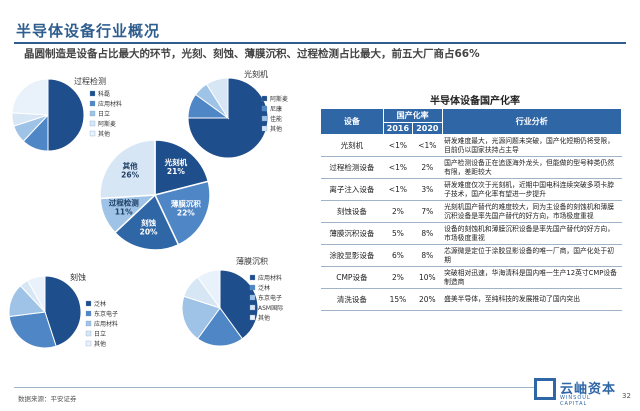 This screenshot has width=640, height=411. Describe the element at coordinates (352, 277) in the screenshot. I see `row-equipment: CMP设备` at that location.